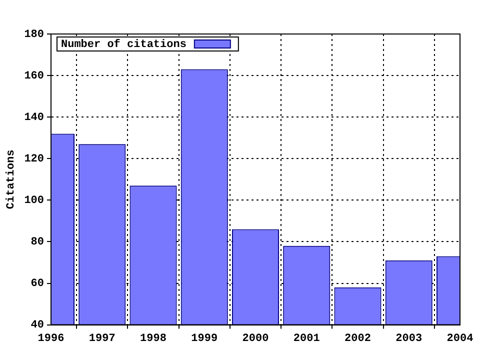  What do you see at coordinates (37, 242) in the screenshot?
I see `y-tick-label: 80` at bounding box center [37, 242].